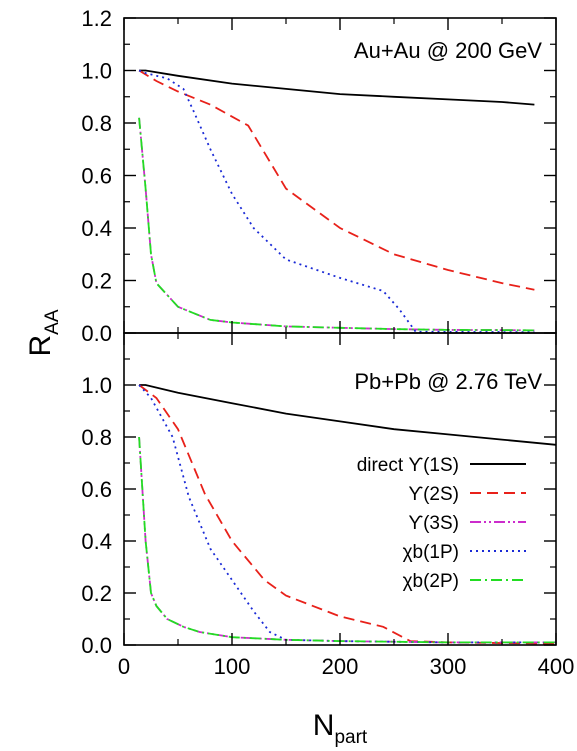 This screenshot has height=751, width=577. Describe the element at coordinates (448, 381) in the screenshot. I see `panel-label: Pb+Pb @ 2.76 TeV` at that location.